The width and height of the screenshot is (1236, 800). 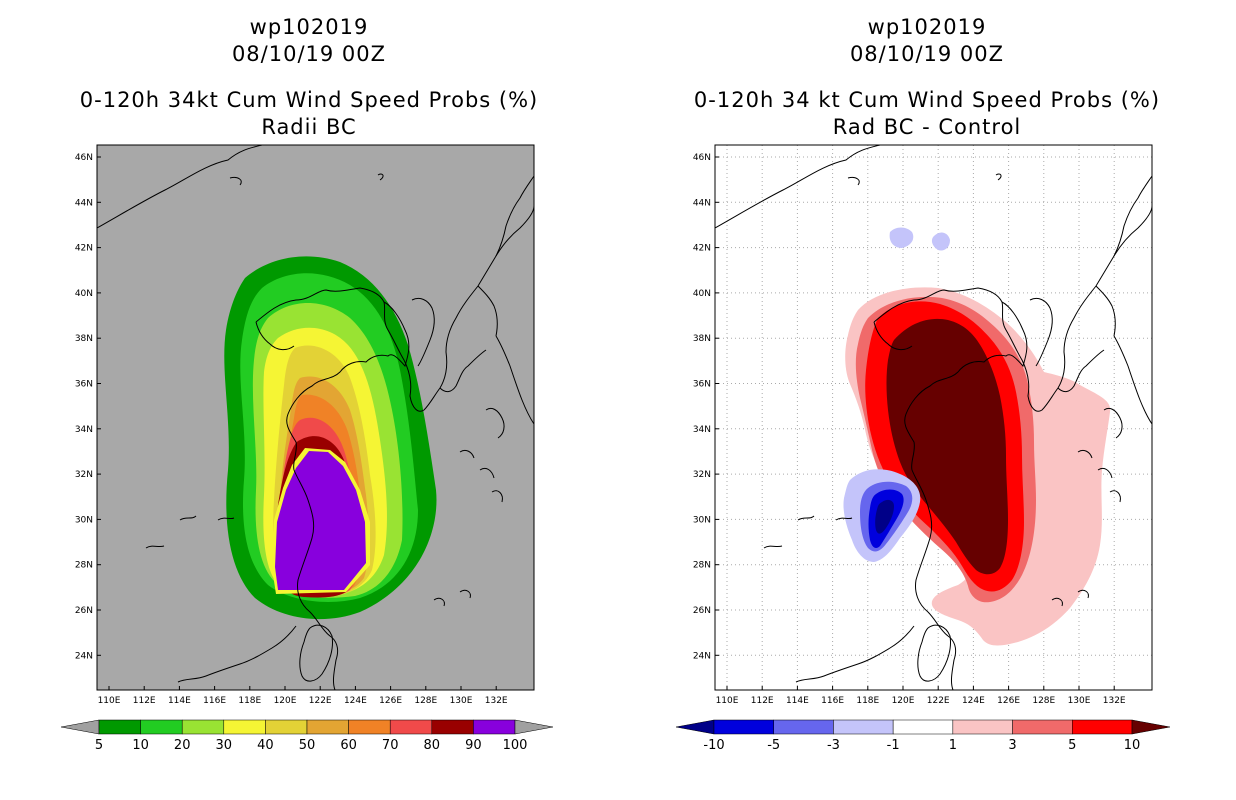 What do you see at coordinates (355, 701) in the screenshot?
I see `left-lon-label: 124E` at bounding box center [355, 701].